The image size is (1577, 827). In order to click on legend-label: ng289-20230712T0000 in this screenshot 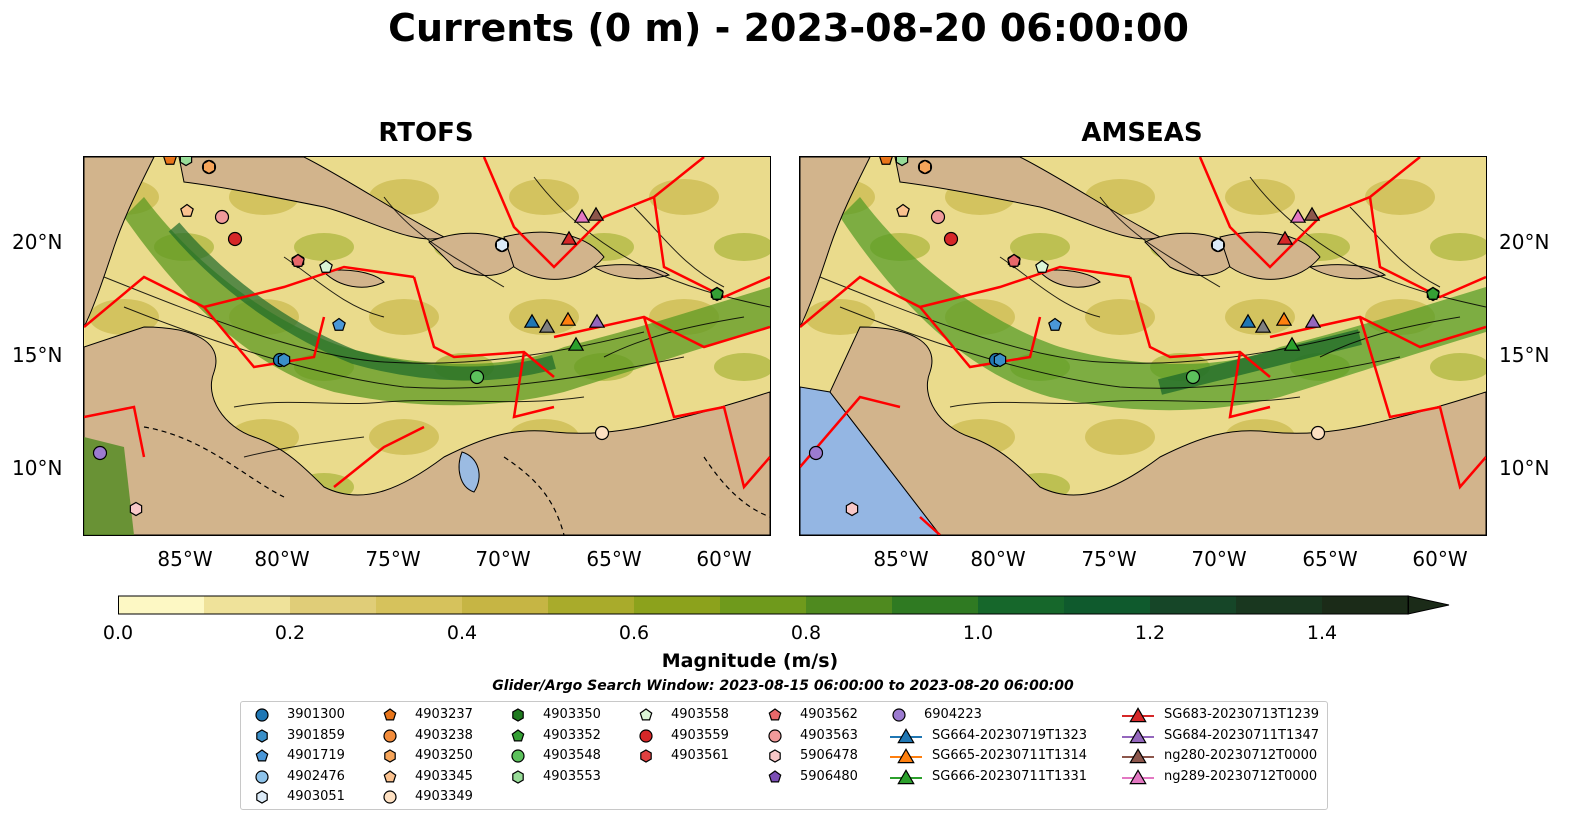, I will do `click(1241, 776)`.